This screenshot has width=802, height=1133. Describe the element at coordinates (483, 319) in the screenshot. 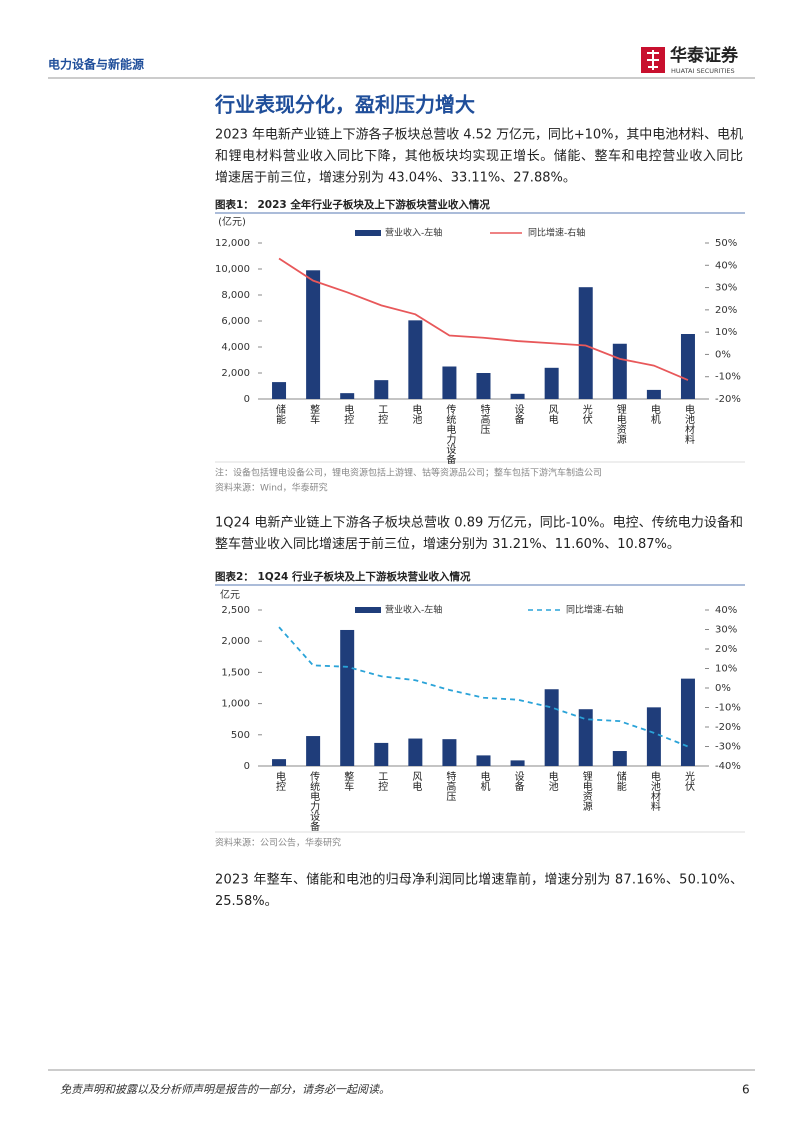

I see `line-series` at that location.